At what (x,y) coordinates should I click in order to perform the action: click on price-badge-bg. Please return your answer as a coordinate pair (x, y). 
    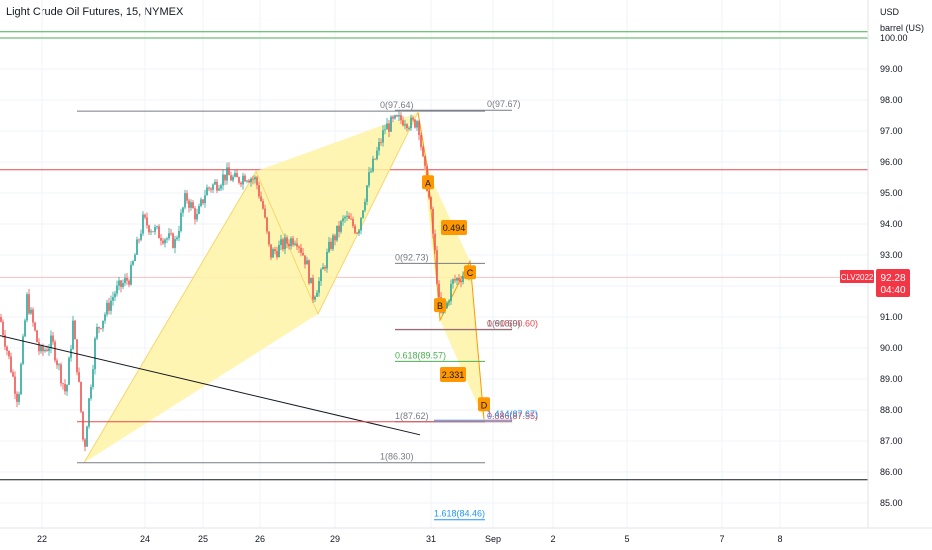
    Looking at the image, I should click on (893, 283).